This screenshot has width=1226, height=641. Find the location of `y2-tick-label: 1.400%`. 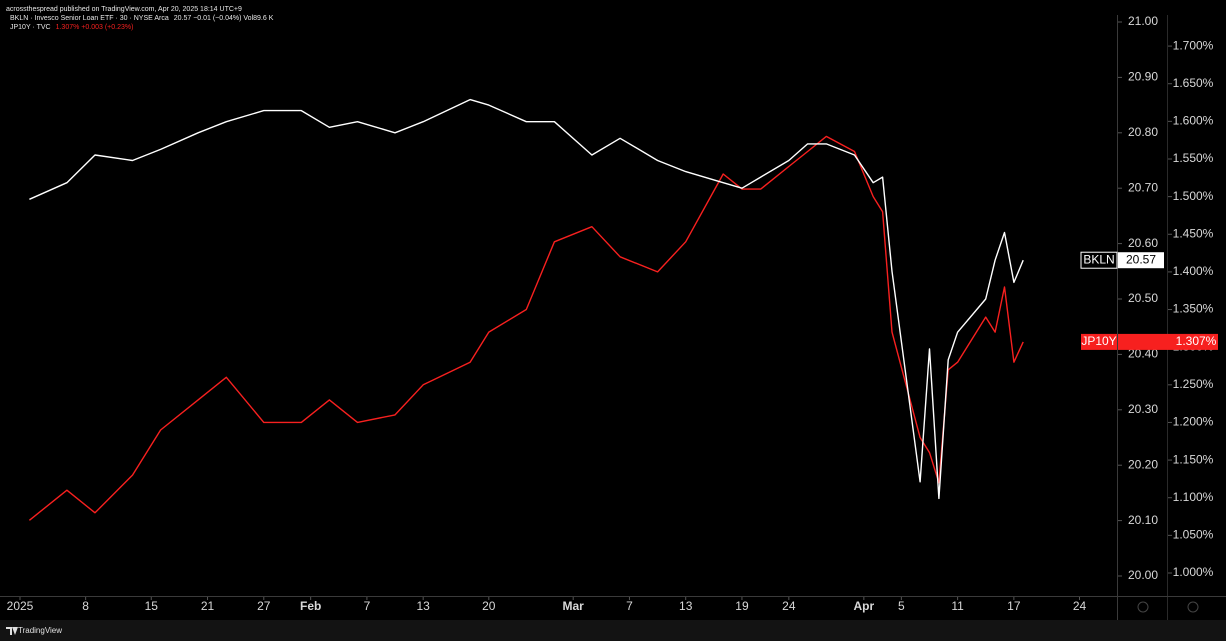

y2-tick-label: 1.400% is located at coordinates (1193, 271).